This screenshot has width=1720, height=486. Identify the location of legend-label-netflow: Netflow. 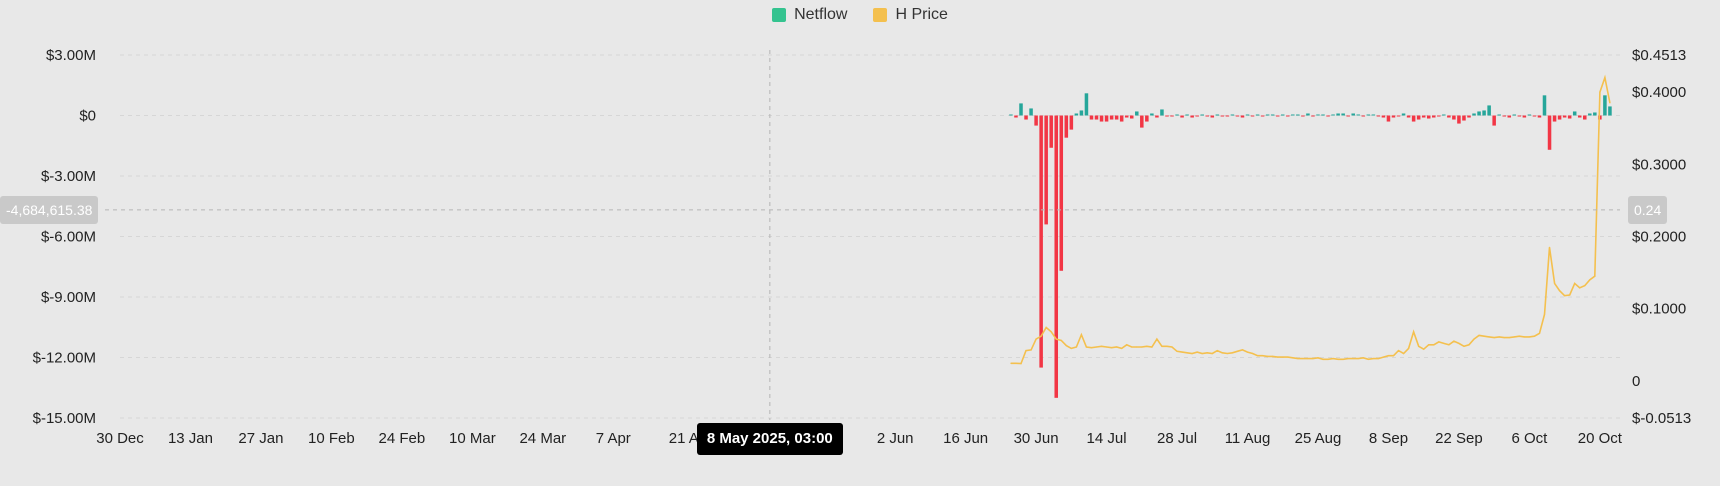
(821, 14).